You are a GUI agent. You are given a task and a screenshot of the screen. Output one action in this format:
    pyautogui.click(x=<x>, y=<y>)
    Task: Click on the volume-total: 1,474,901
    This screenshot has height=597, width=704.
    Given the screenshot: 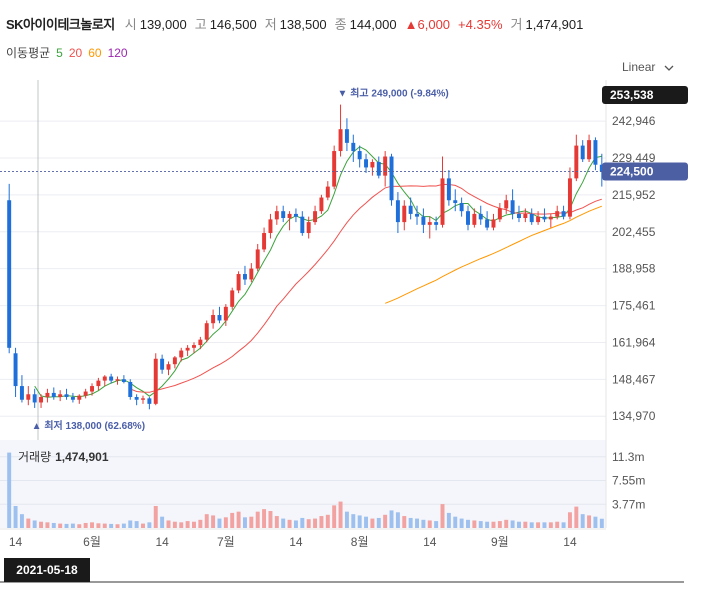 What is the action you would take?
    pyautogui.click(x=82, y=457)
    